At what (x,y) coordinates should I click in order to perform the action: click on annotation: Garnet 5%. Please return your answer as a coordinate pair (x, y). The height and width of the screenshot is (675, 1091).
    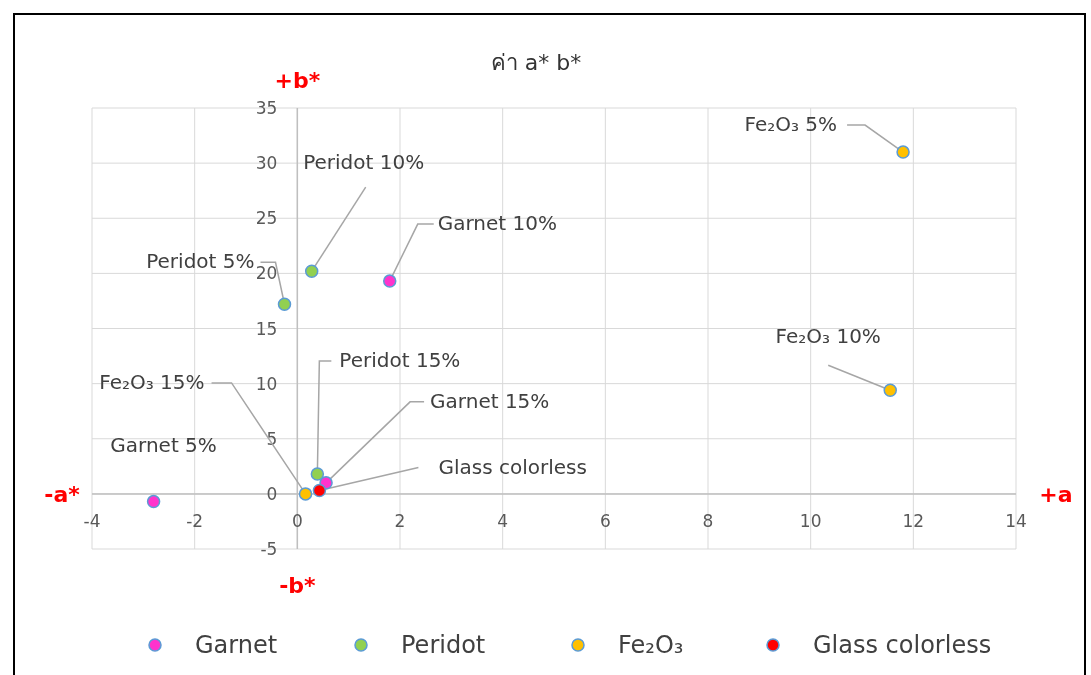
    Looking at the image, I should click on (163, 444).